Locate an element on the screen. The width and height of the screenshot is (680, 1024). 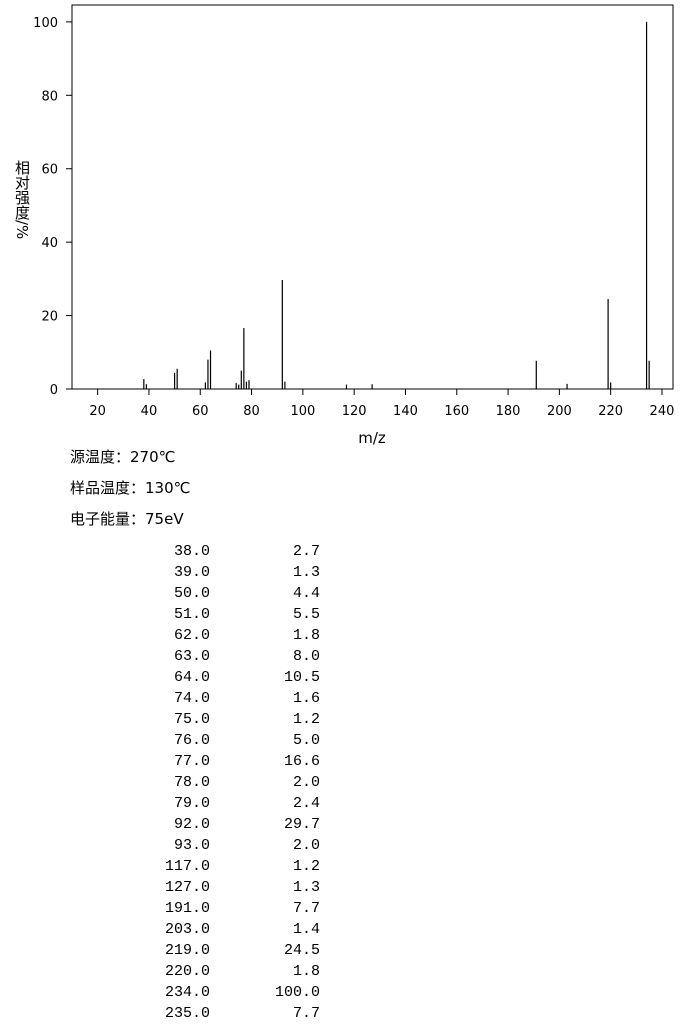
table-intensity: 8.0 is located at coordinates (306, 656).